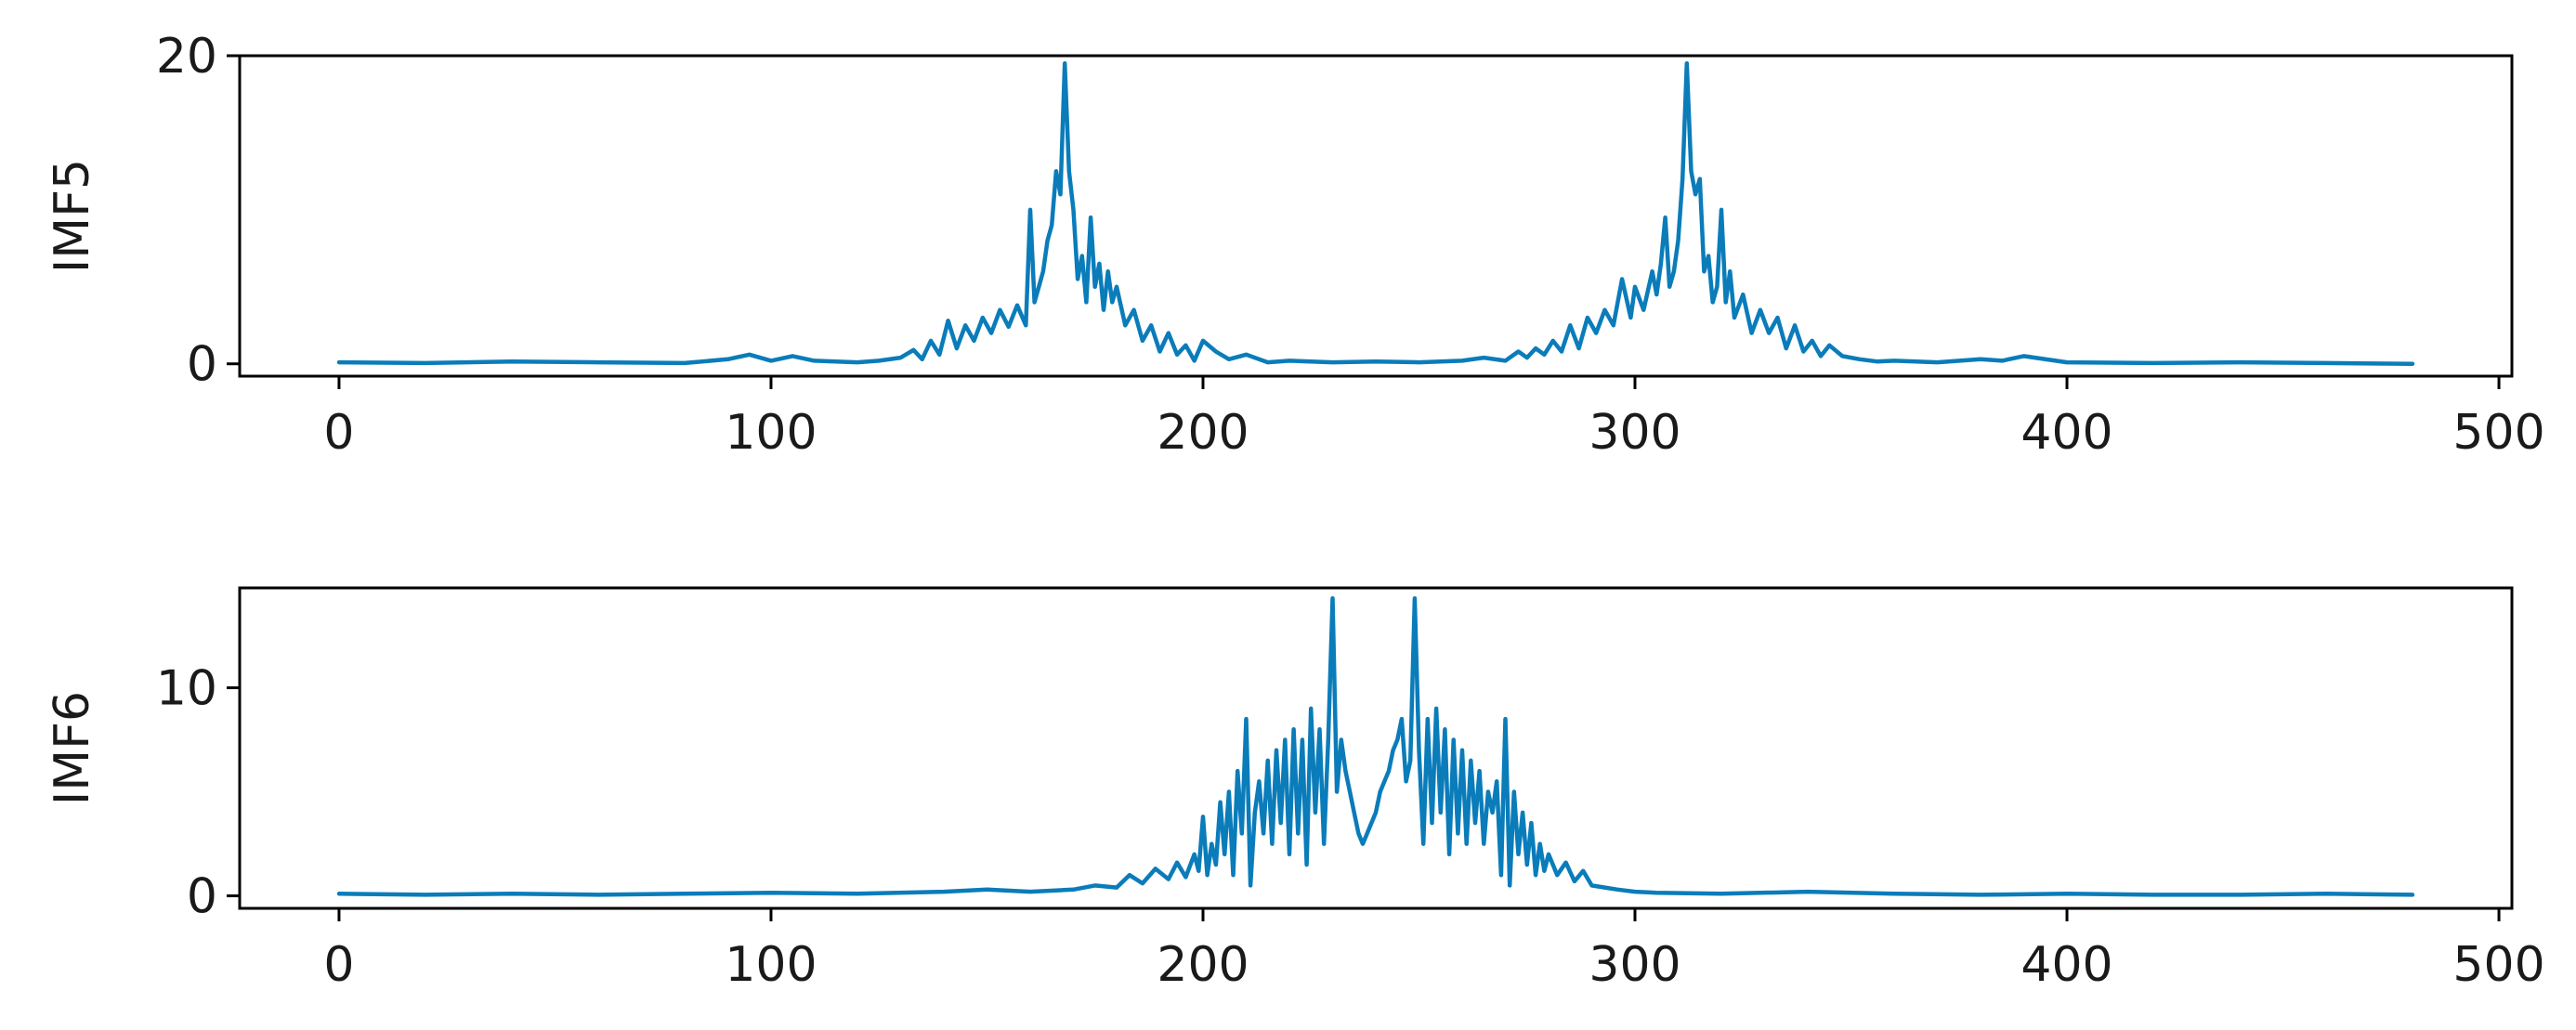 Image resolution: width=2576 pixels, height=1030 pixels. I want to click on y-tick-label: 20, so click(187, 57).